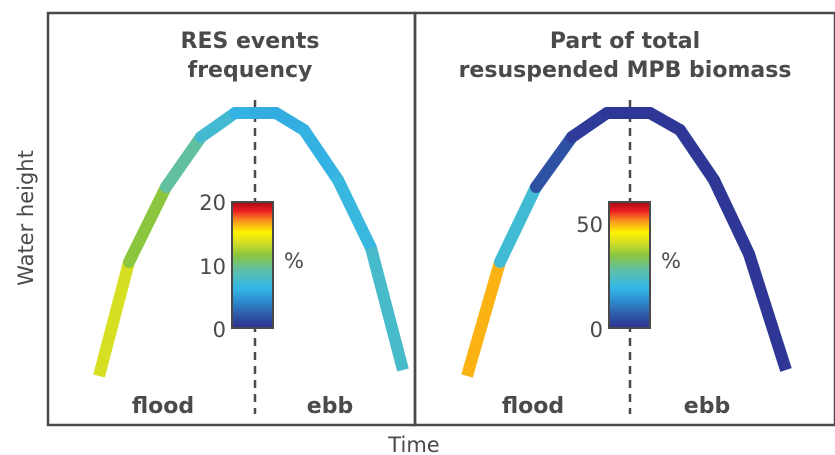 Image resolution: width=835 pixels, height=455 pixels. I want to click on panel-title-line2: frequency, so click(250, 70).